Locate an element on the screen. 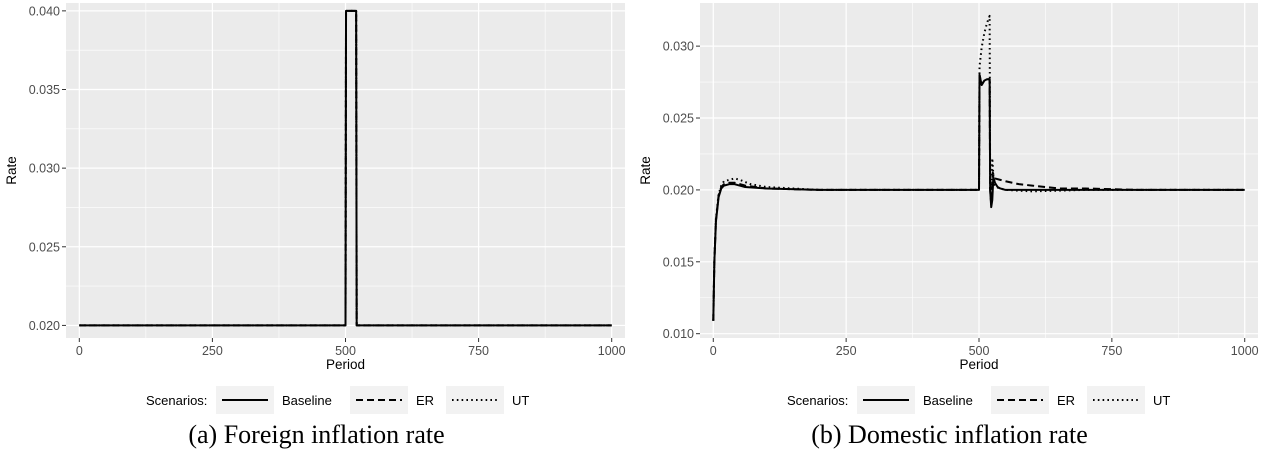 This screenshot has height=472, width=1266. y-tick-label: 0.040 is located at coordinates (44, 11).